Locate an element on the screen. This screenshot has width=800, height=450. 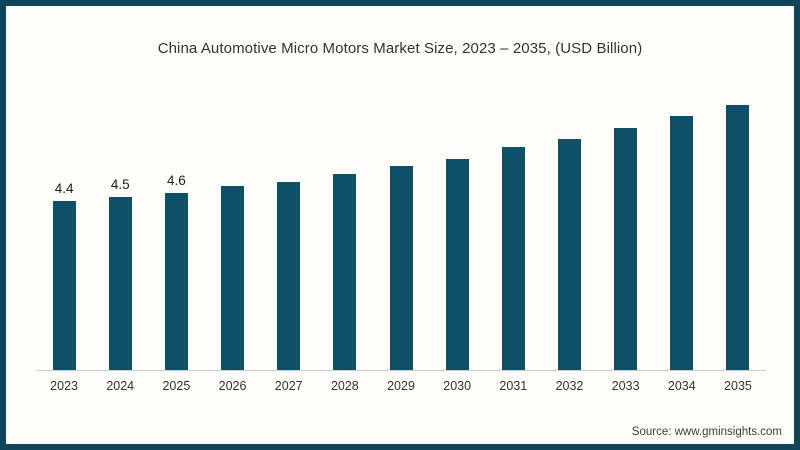
bar-2029 is located at coordinates (401, 268).